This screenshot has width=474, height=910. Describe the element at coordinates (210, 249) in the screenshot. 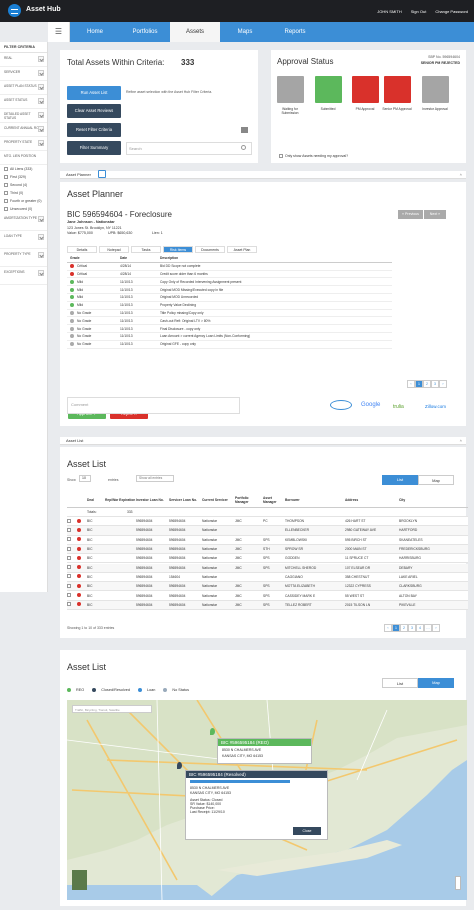

I see `planner-tab-documents: Documents` at that location.